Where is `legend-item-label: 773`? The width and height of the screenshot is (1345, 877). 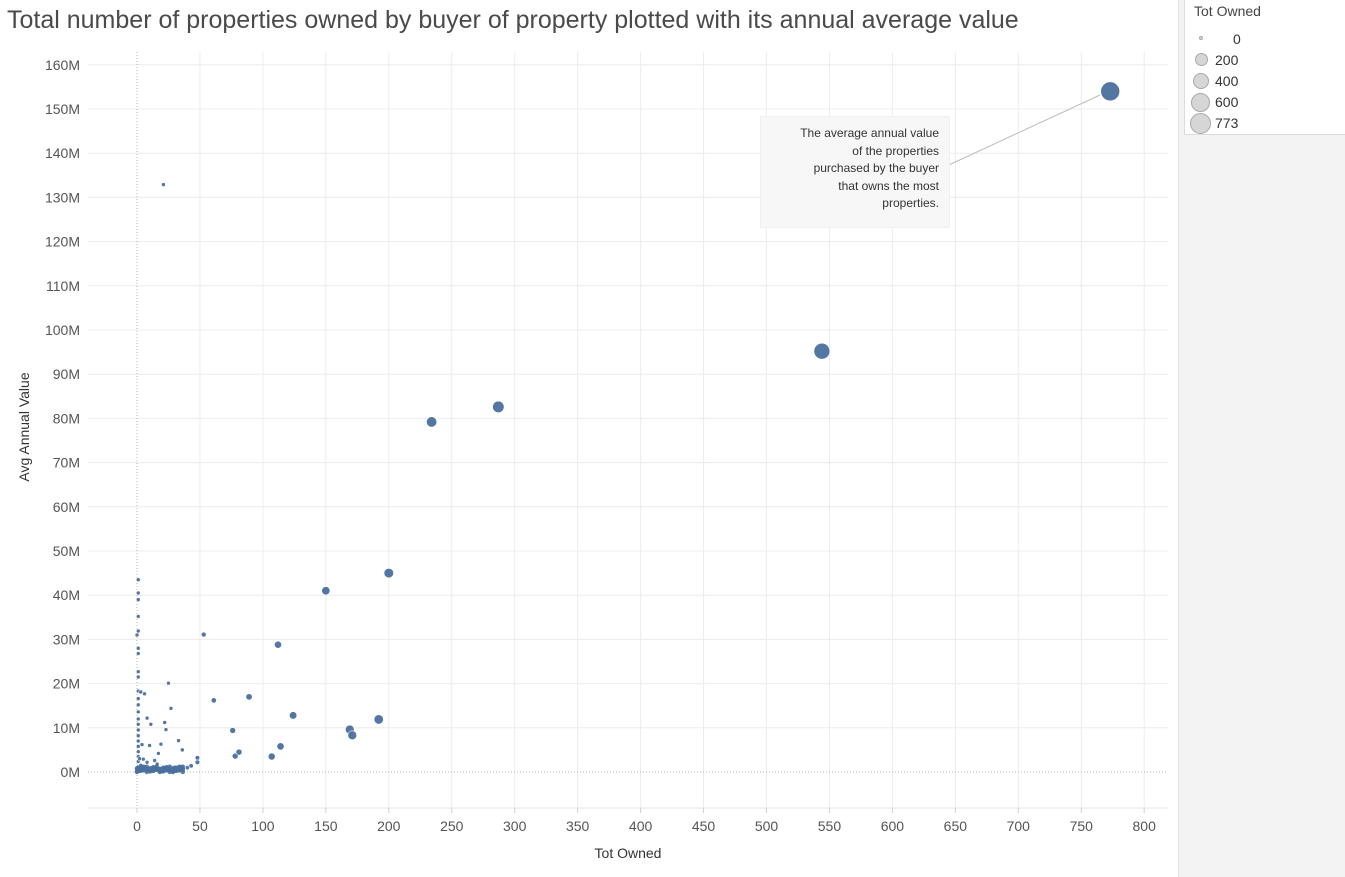
legend-item-label: 773 is located at coordinates (1227, 123).